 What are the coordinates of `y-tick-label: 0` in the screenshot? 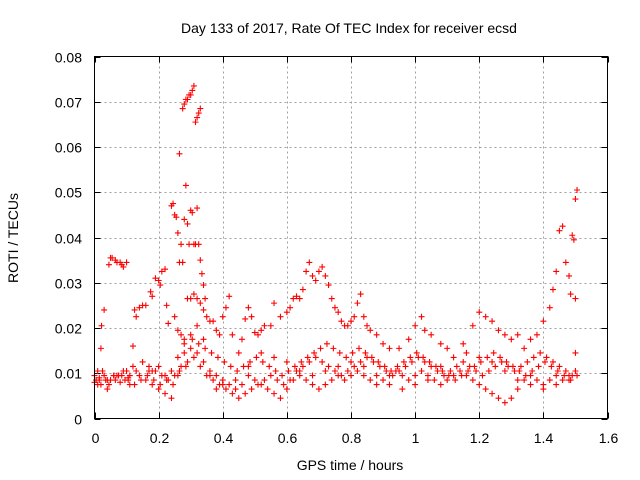 It's located at (78, 420).